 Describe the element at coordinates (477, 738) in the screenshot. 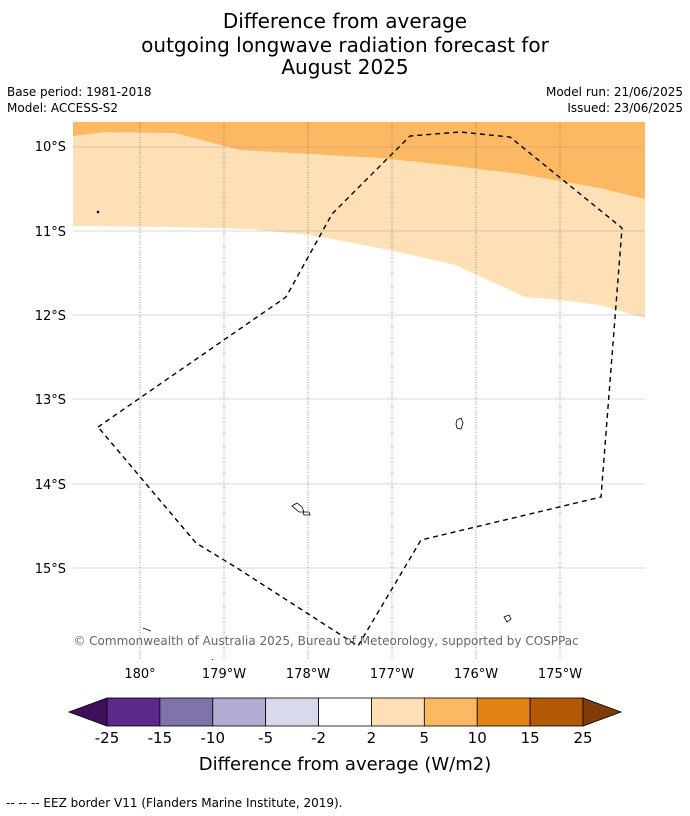

I see `colorbar-tick-label: 10` at that location.